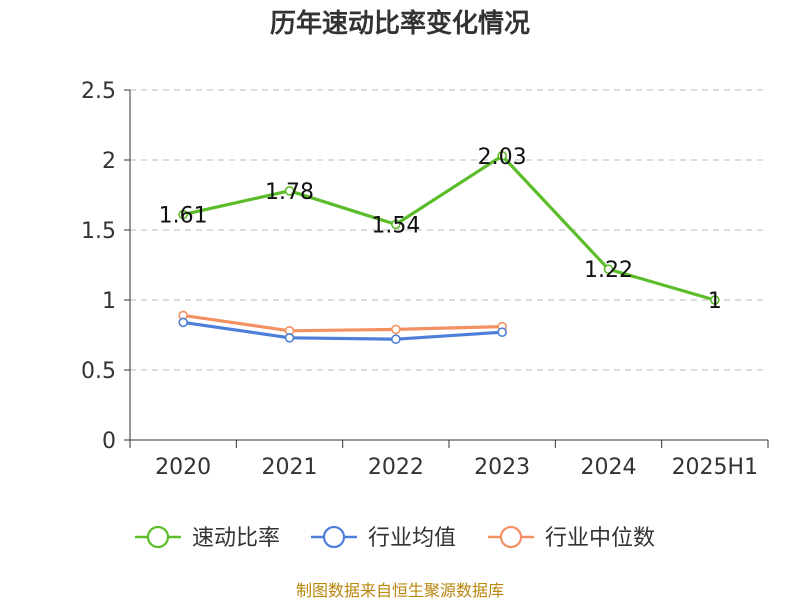 The image size is (800, 600). Describe the element at coordinates (600, 538) in the screenshot. I see `legend-label: 行业中位数` at that location.